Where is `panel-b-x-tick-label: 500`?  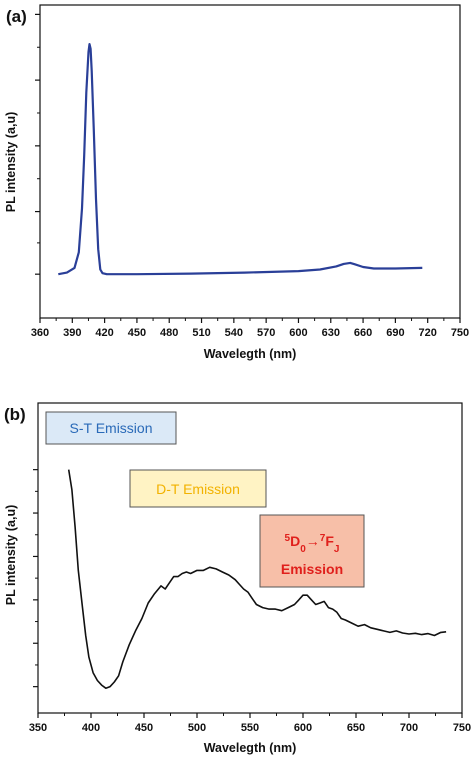
panel-b-x-tick-label: 500 is located at coordinates (197, 728).